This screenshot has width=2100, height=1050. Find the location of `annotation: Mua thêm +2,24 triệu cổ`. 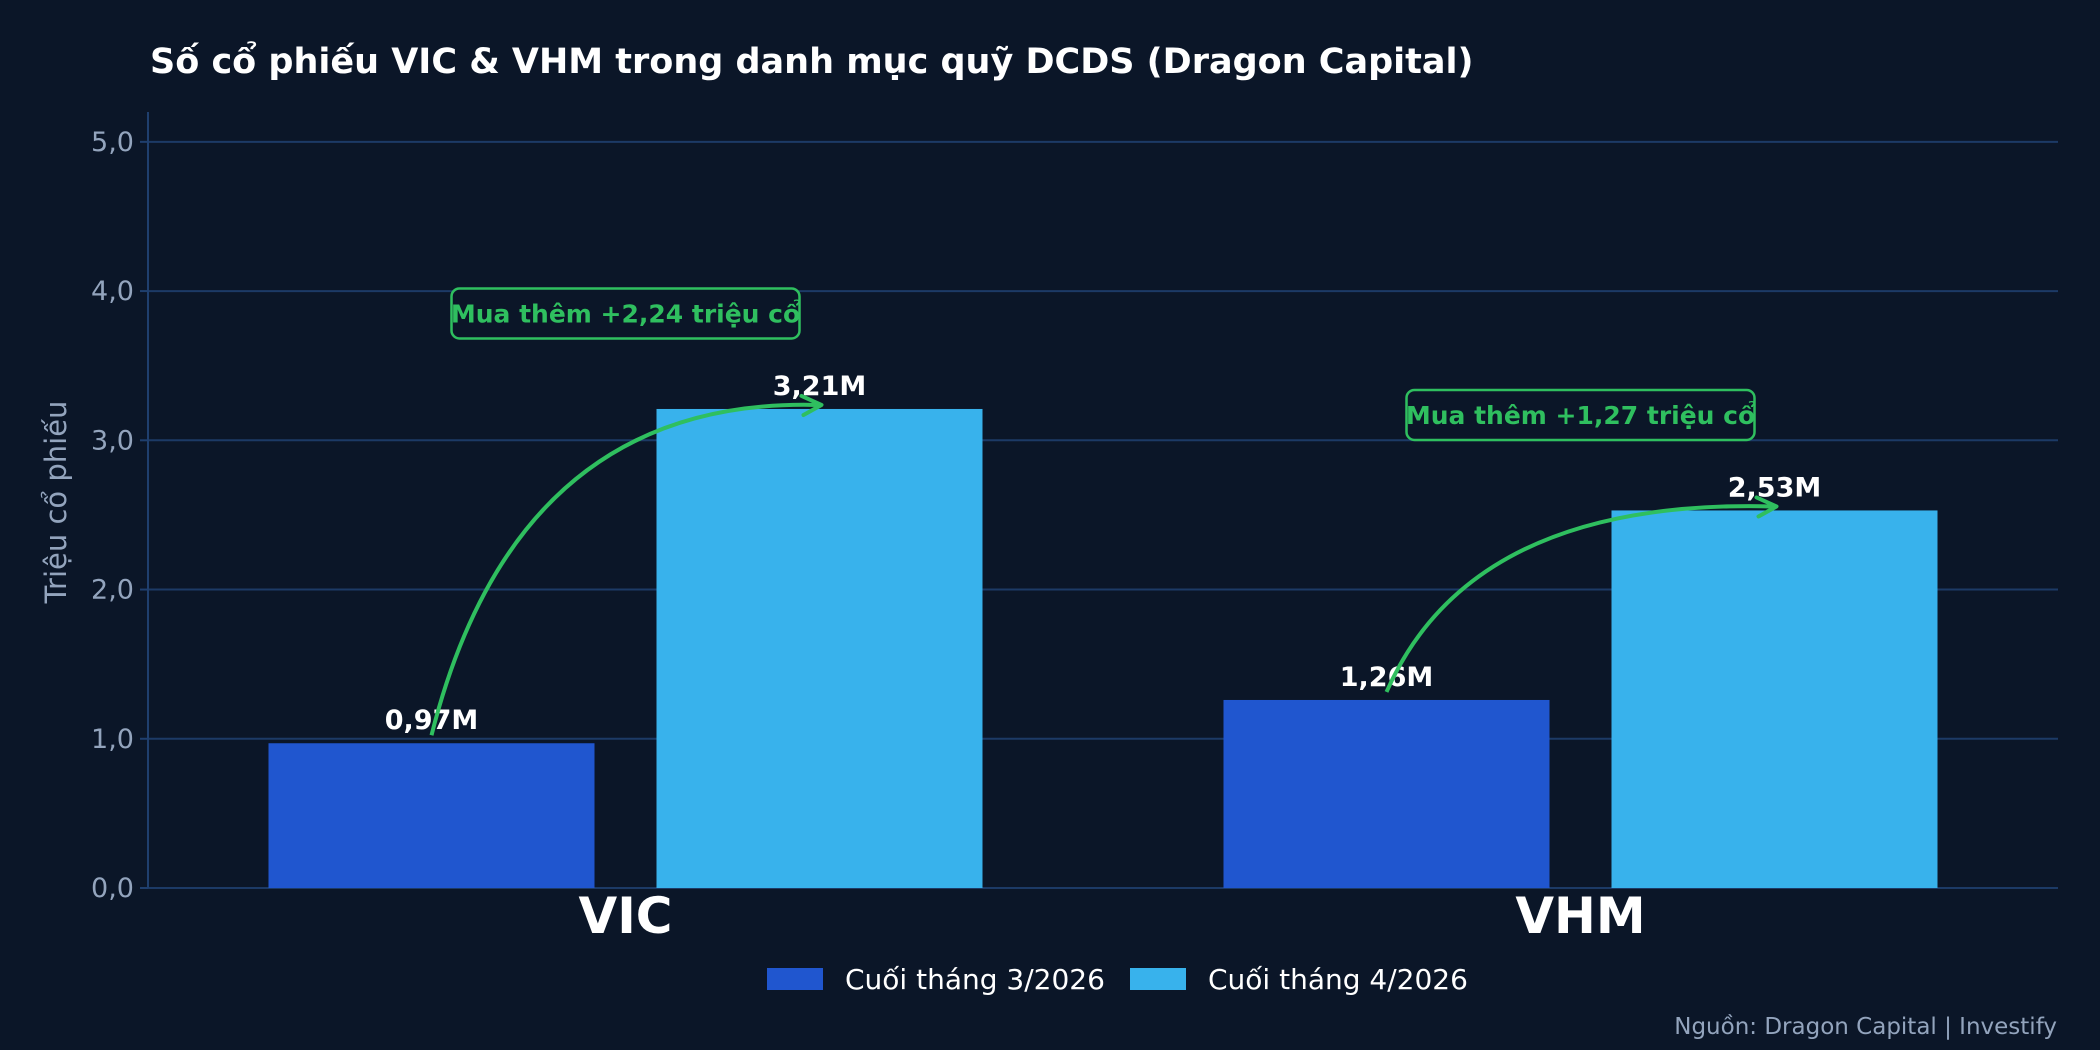

annotation: Mua thêm +2,24 triệu cổ is located at coordinates (625, 313).